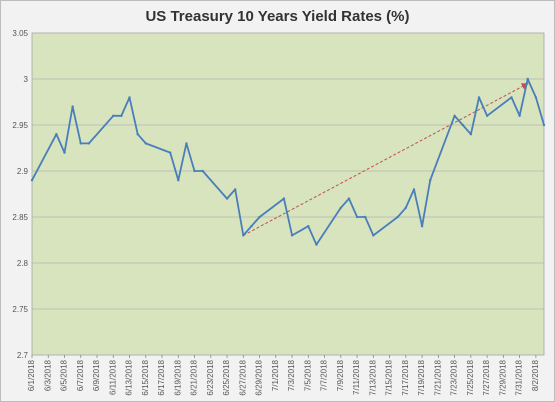  I want to click on x-tick-label: 6/9/2018, so click(96, 375).